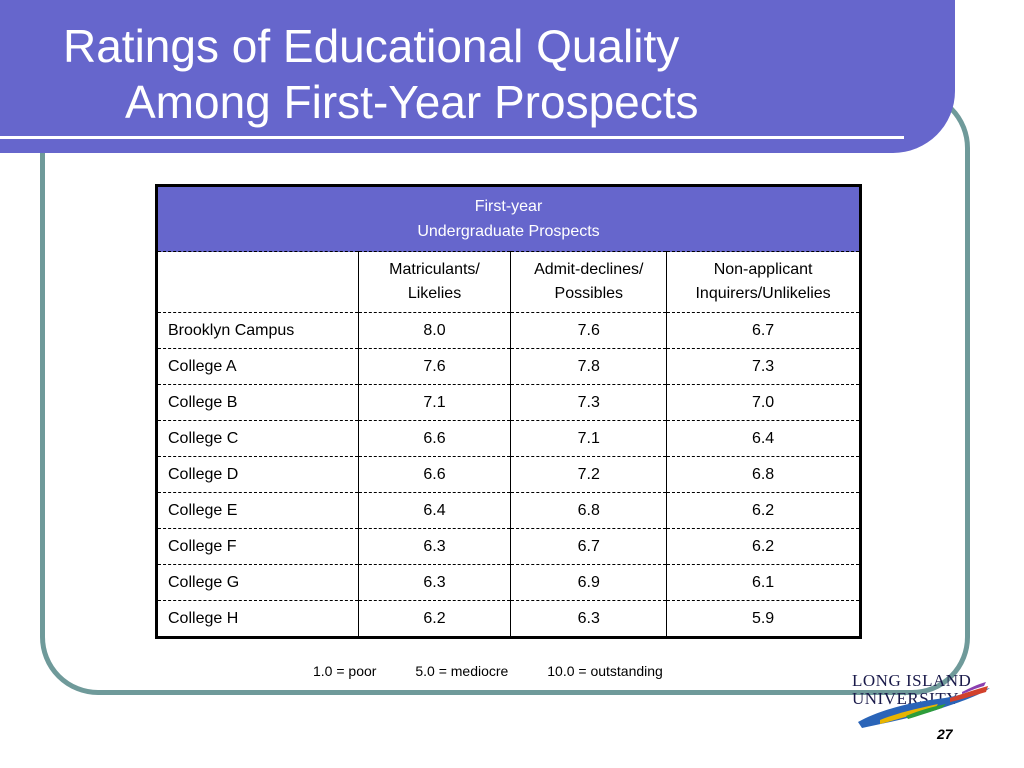  Describe the element at coordinates (257, 438) in the screenshot. I see `row-name: College C` at that location.